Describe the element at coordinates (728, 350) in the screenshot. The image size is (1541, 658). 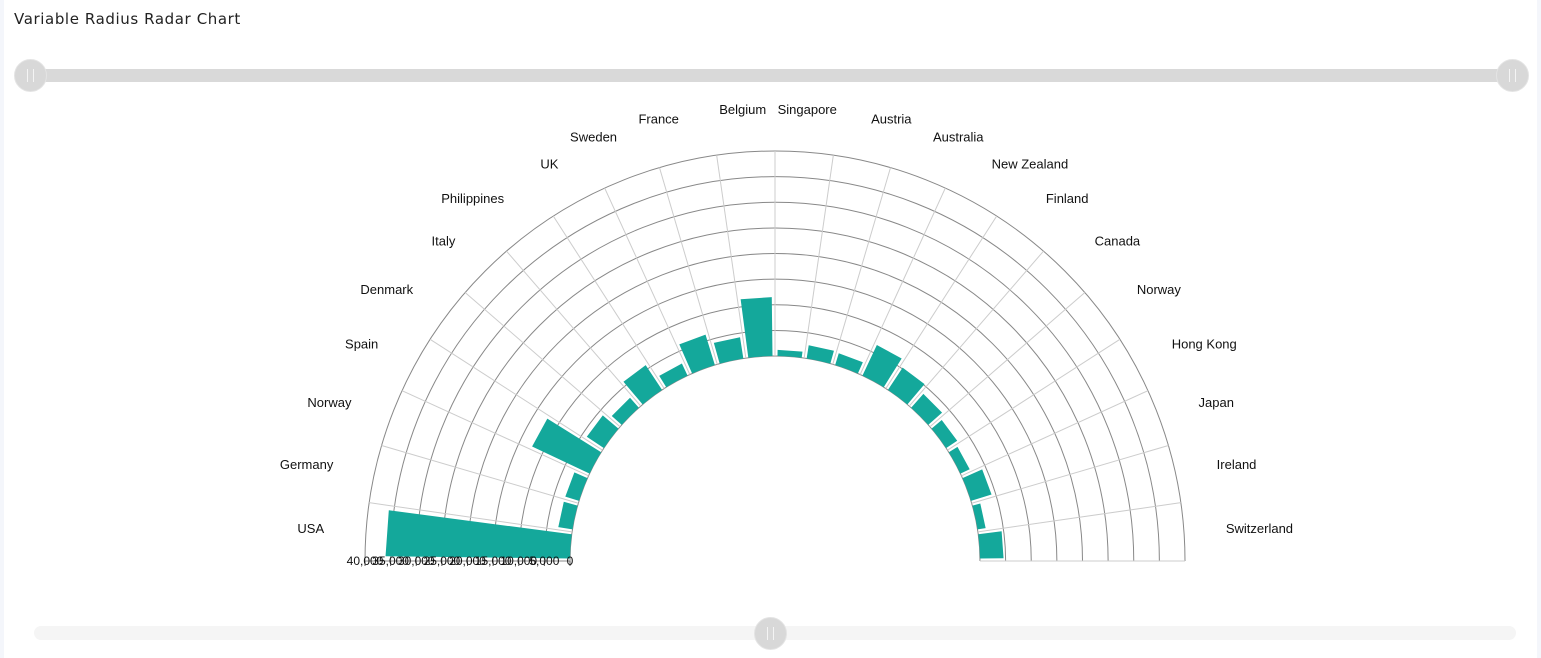
I see `bar-france` at that location.